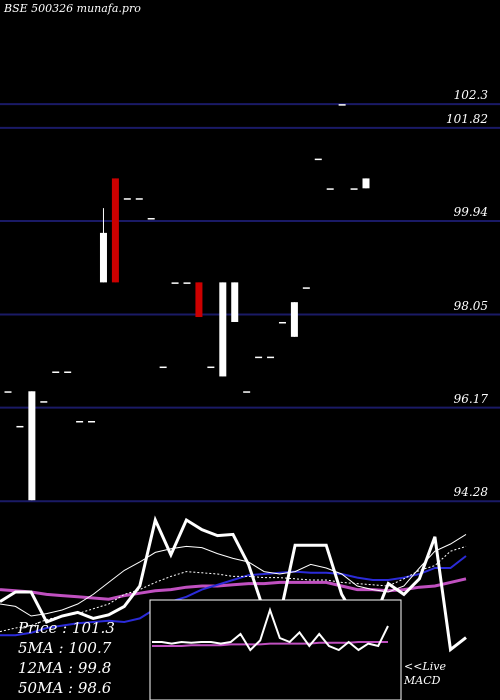  I want to click on macd-label: <<Live MACD, so click(425, 673).